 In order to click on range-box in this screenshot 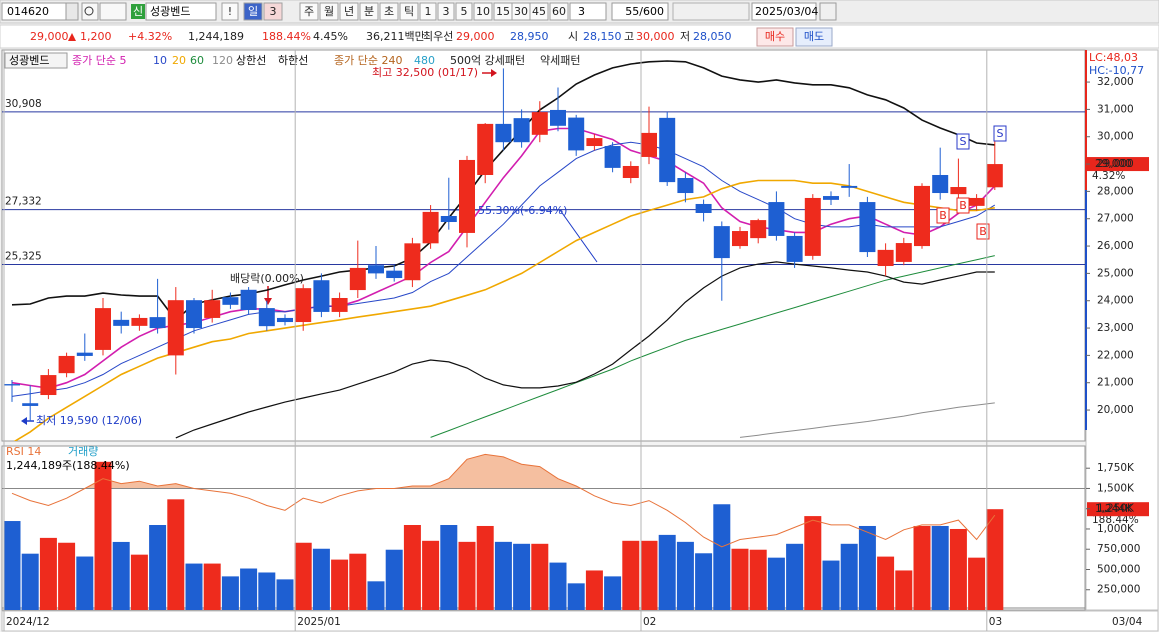, I will do `click(640, 11)`.